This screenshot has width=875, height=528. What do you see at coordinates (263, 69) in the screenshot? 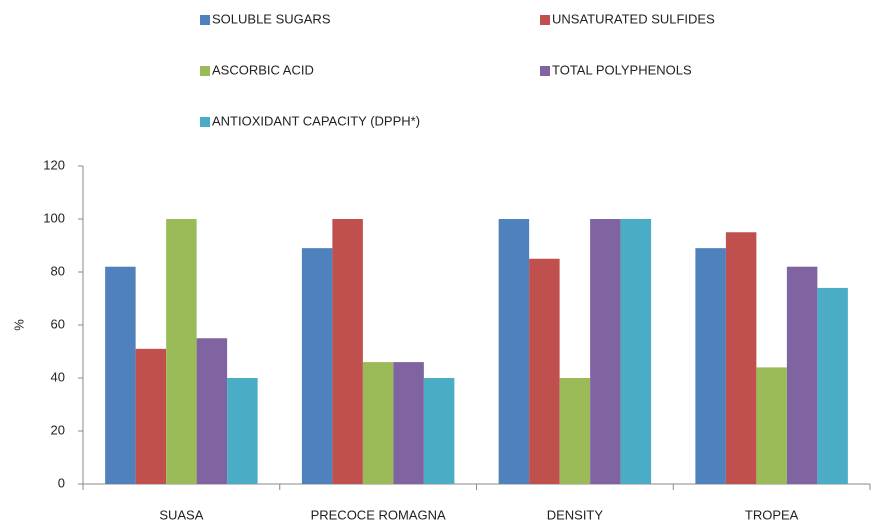
I see `legend-label: ASCORBIC ACID` at bounding box center [263, 69].